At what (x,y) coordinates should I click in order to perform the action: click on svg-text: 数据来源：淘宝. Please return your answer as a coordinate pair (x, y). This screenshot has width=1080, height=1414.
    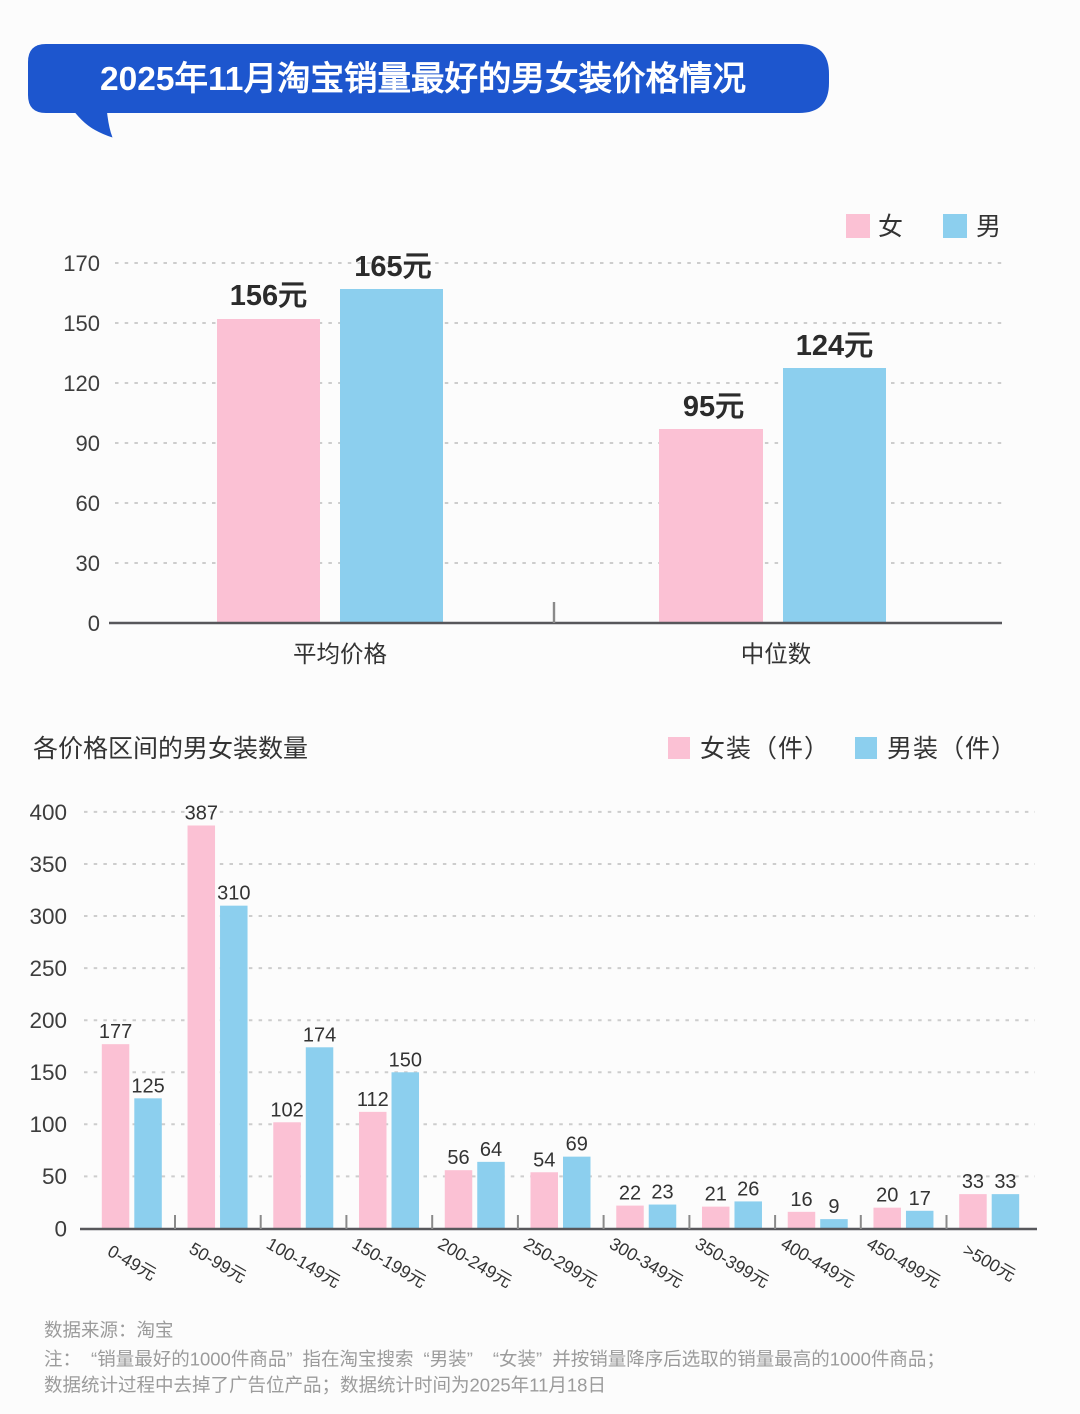
    Looking at the image, I should click on (109, 1330).